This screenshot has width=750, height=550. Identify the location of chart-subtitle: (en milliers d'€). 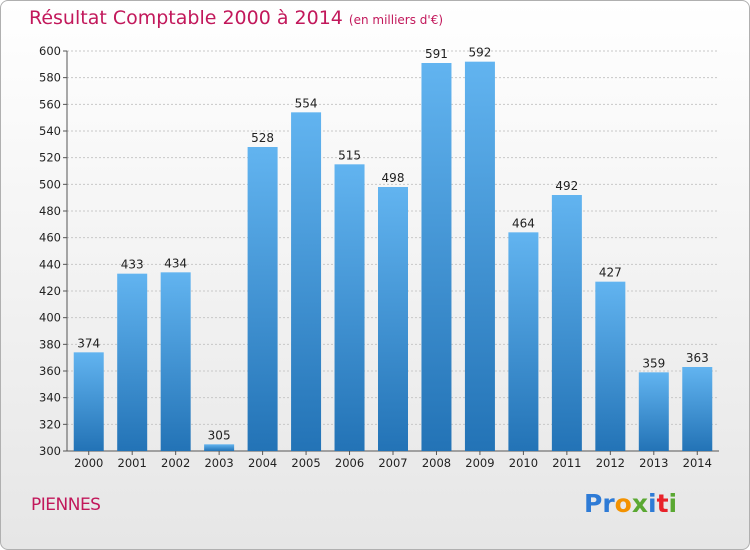
(396, 20).